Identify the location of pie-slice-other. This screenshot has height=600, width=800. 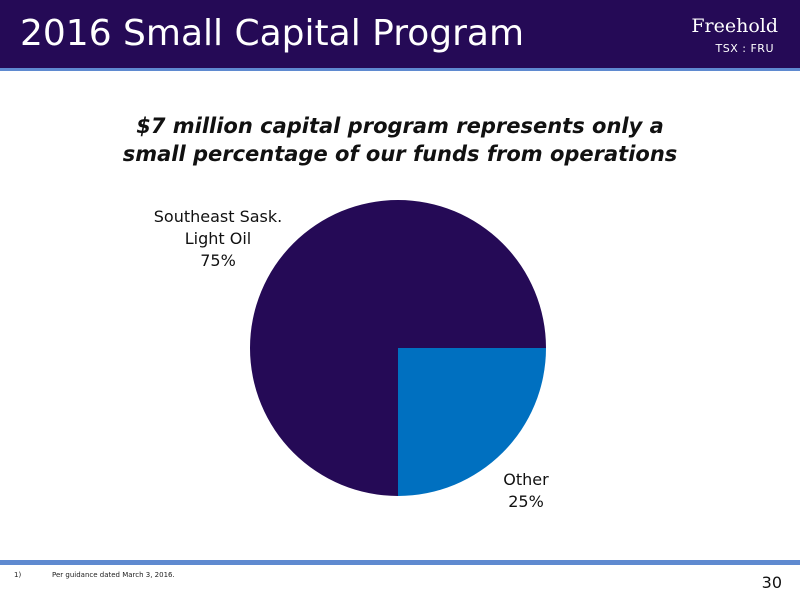
(472, 422).